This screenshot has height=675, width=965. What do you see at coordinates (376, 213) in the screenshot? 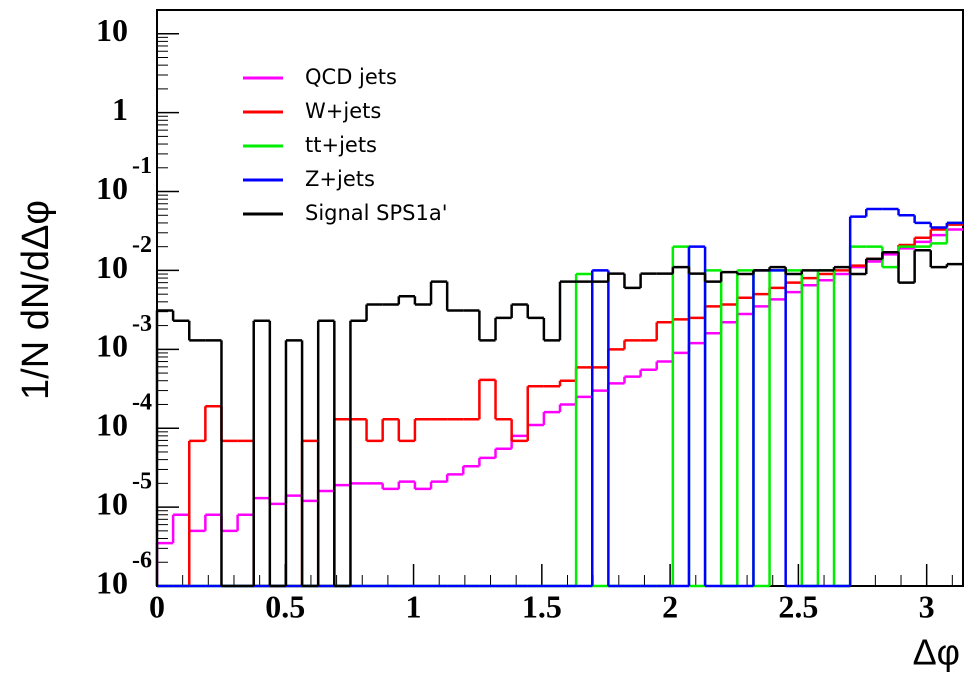
I see `legend-label: Signal SPS1a'` at bounding box center [376, 213].